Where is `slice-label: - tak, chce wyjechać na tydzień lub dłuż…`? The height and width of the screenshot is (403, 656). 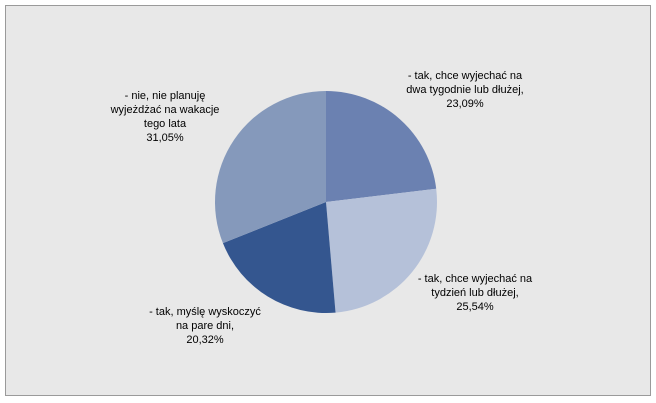 slice-label: - tak, chce wyjechać na tydzień lub dłuż… is located at coordinates (475, 293).